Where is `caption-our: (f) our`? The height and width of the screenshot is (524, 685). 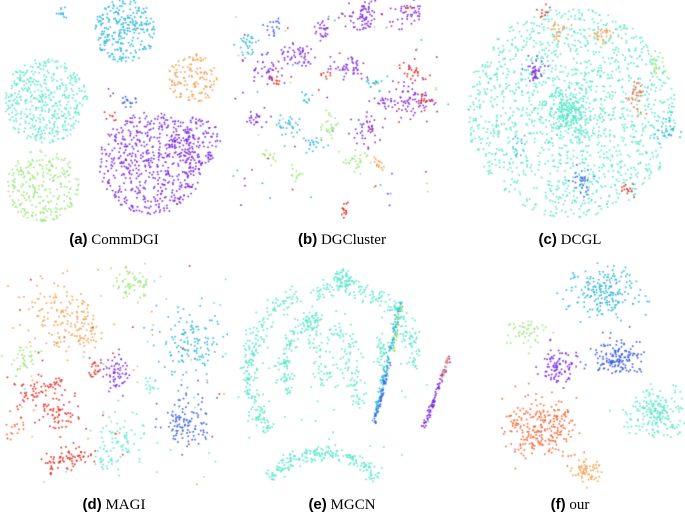 caption-our: (f) our is located at coordinates (570, 505).